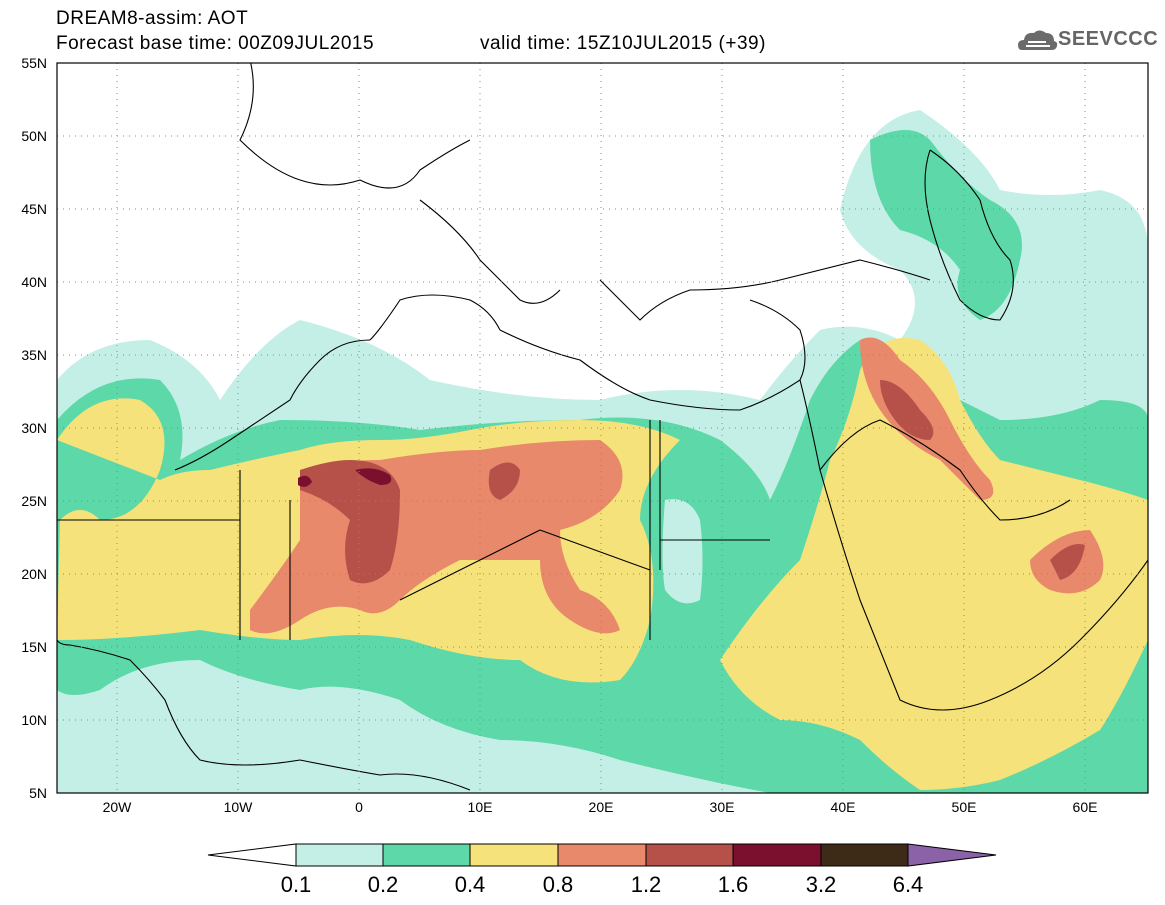 The image size is (1165, 905). Describe the element at coordinates (34, 574) in the screenshot. I see `lat-tick: 20N` at that location.